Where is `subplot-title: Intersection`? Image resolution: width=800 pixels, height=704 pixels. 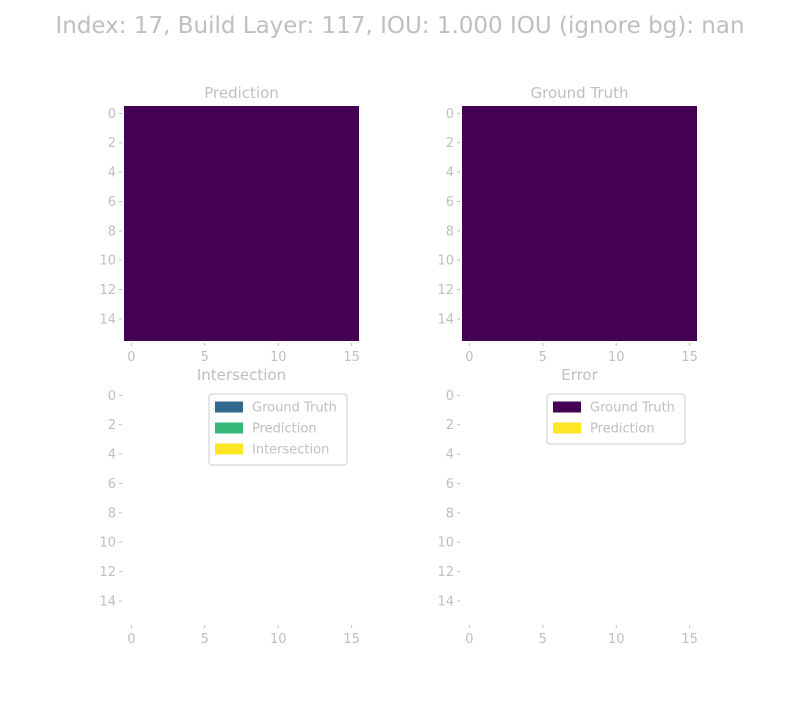
subplot-title: Intersection is located at coordinates (241, 375).